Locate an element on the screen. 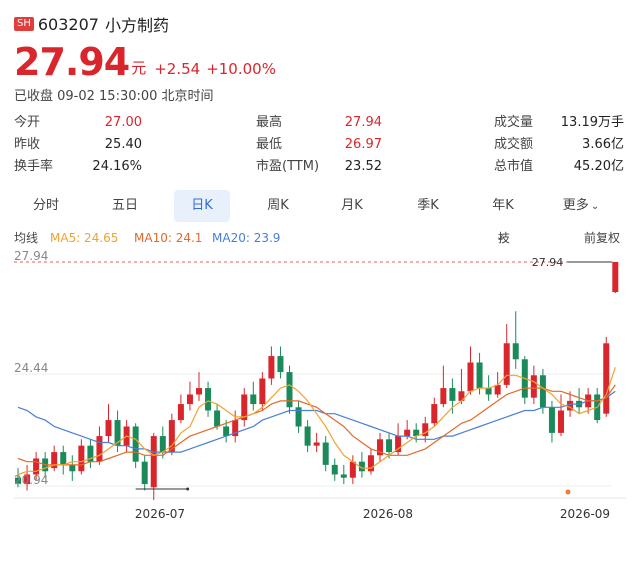  tab-weekly-k: 周K is located at coordinates (278, 205).